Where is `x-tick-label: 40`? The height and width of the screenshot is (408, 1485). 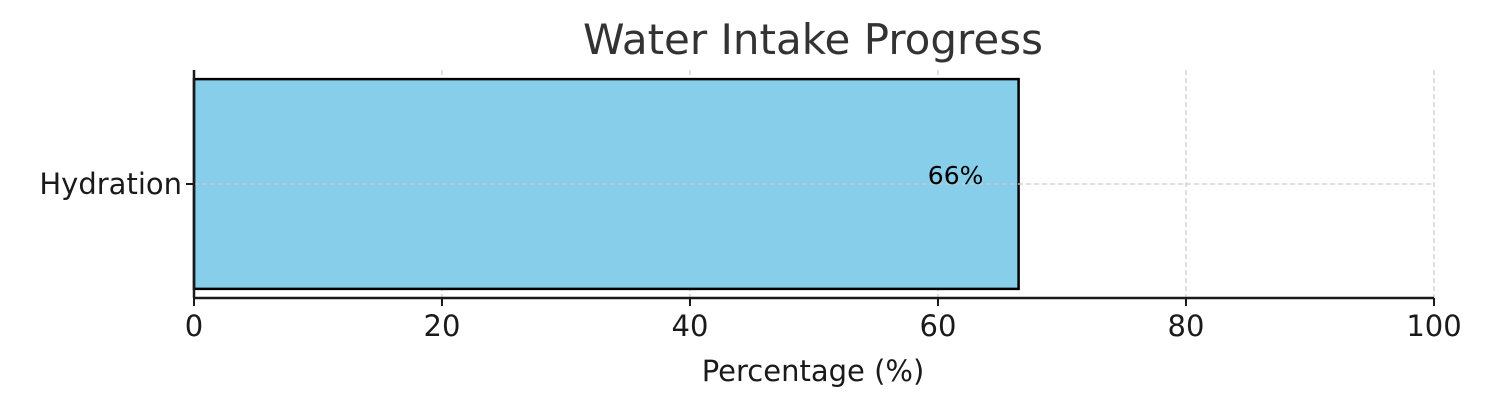 x-tick-label: 40 is located at coordinates (690, 326).